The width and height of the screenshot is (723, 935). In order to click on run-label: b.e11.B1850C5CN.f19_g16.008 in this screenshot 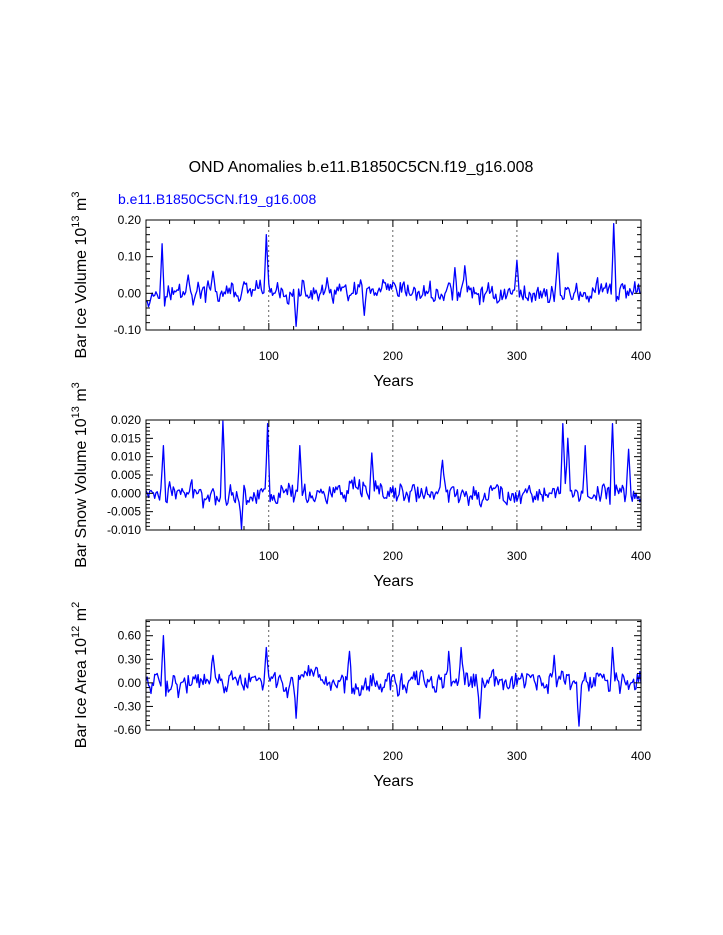, I will do `click(217, 199)`.